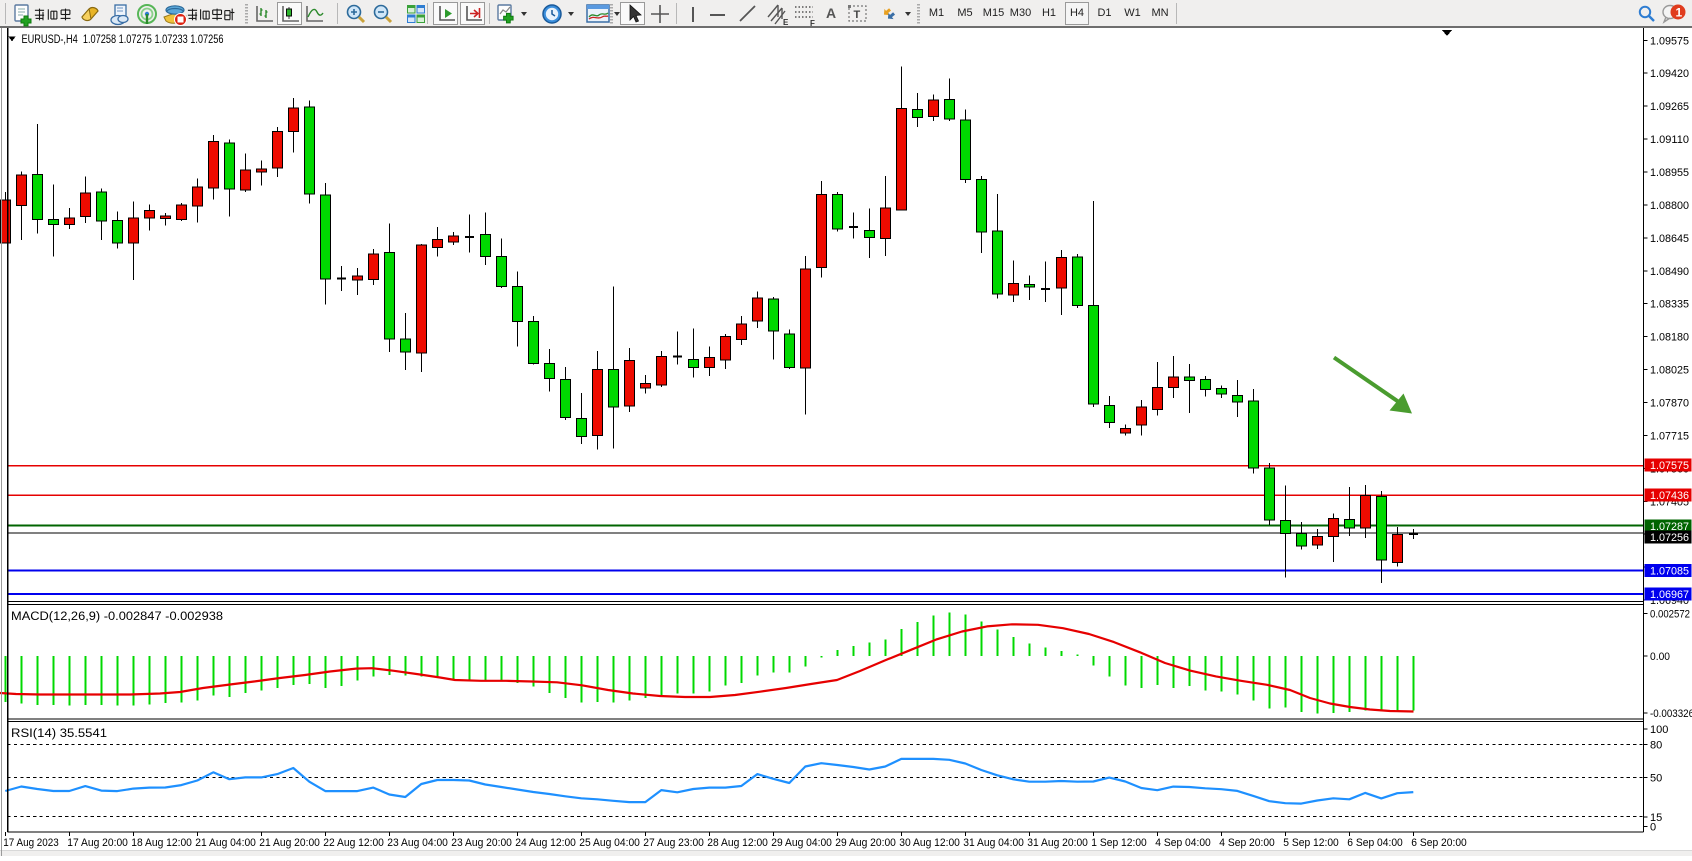 Image resolution: width=1692 pixels, height=861 pixels. Describe the element at coordinates (1311, 843) in the screenshot. I see `svg-text: 5 Sep 12:00` at that location.